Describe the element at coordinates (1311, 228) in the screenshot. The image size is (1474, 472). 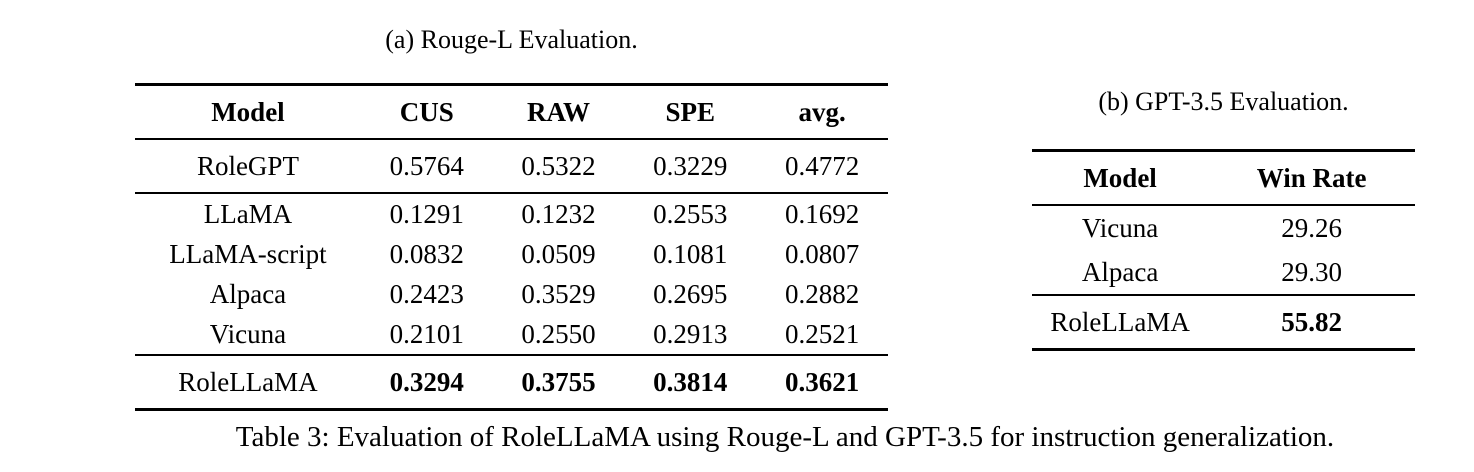
I see `metric-value: 29.26` at that location.